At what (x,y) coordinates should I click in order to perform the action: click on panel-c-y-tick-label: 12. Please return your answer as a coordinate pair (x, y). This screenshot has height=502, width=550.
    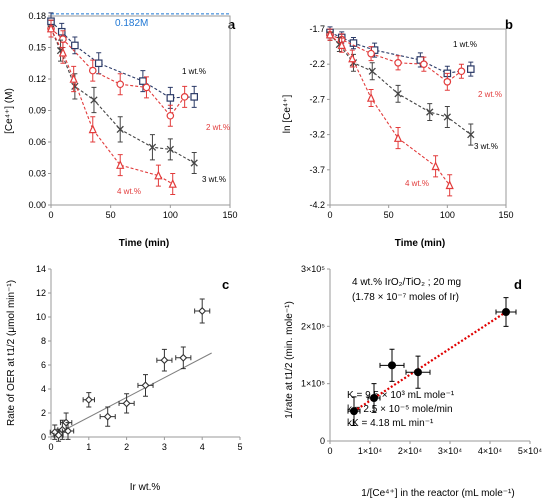
    Looking at the image, I should click on (41, 293).